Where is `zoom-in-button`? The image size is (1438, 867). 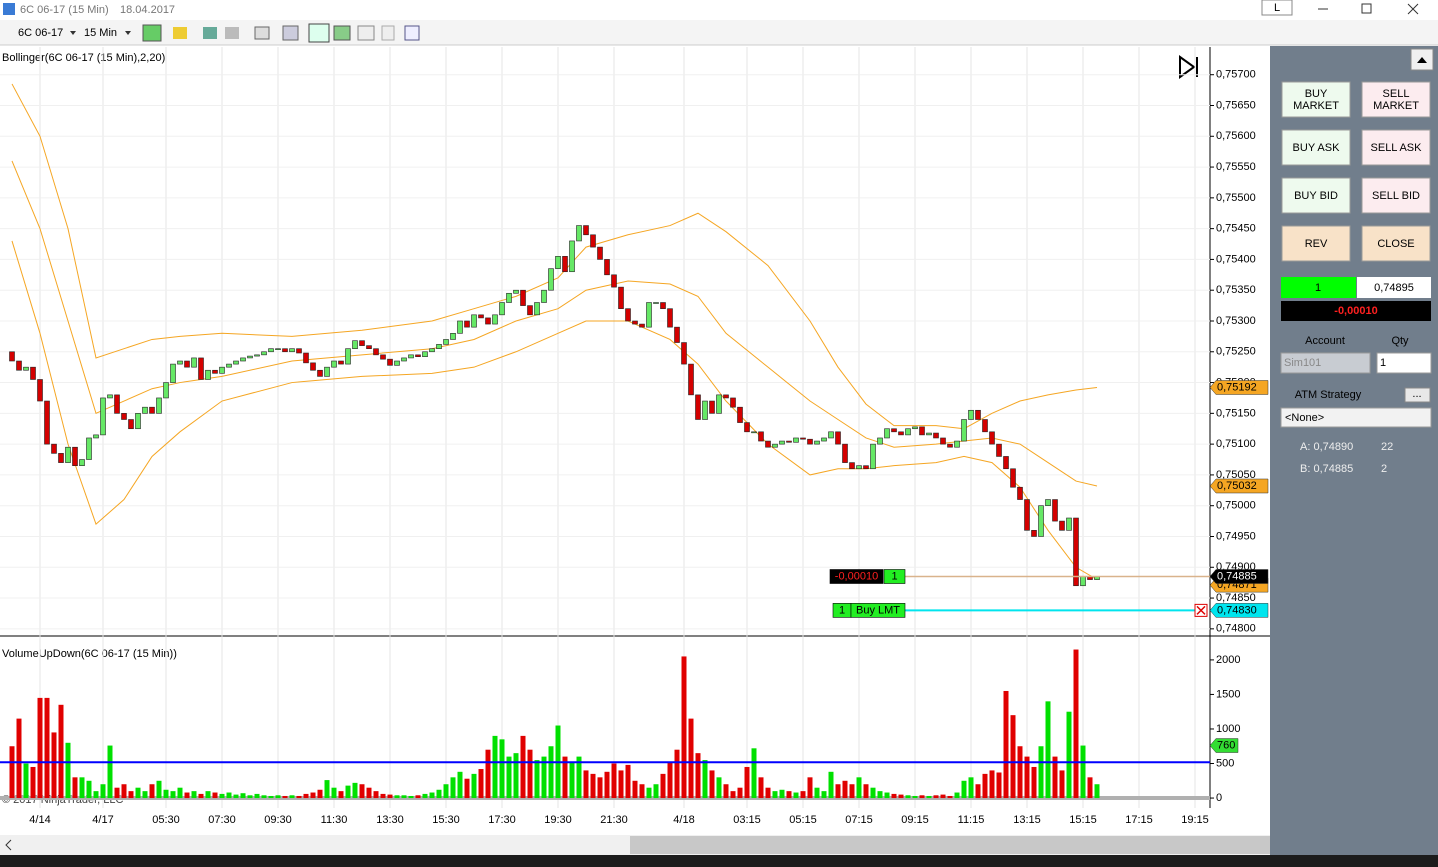
zoom-in-button is located at coordinates (210, 33).